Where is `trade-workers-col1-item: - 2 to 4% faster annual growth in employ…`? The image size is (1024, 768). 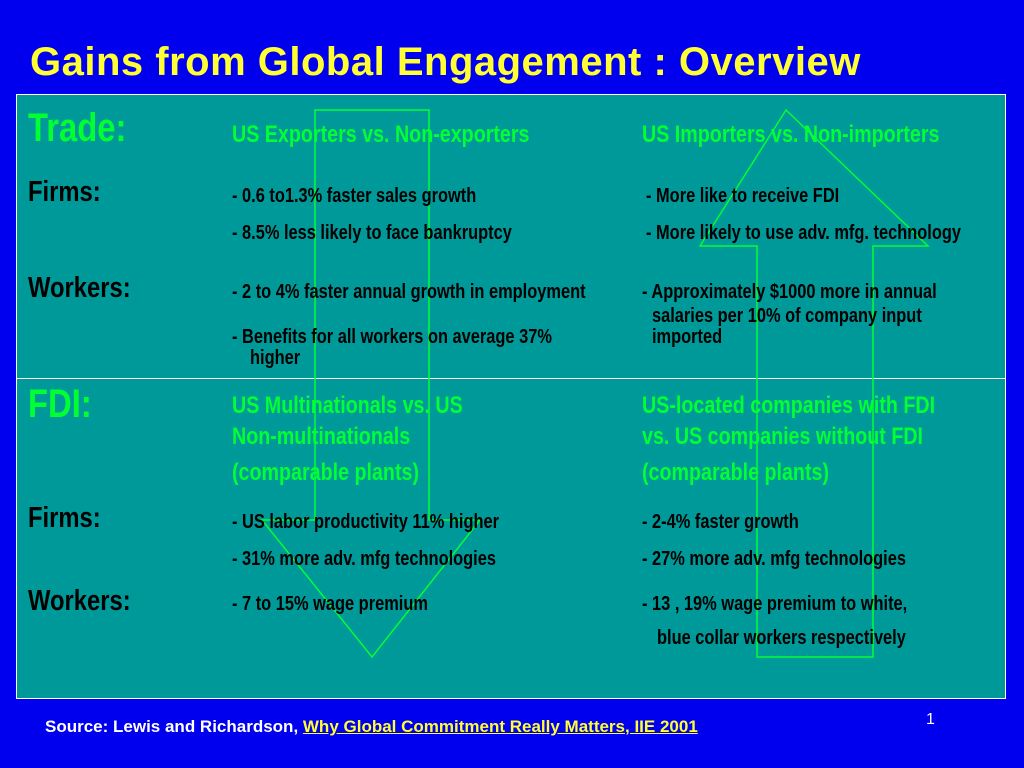 trade-workers-col1-item: - 2 to 4% faster annual growth in employ… is located at coordinates (409, 292).